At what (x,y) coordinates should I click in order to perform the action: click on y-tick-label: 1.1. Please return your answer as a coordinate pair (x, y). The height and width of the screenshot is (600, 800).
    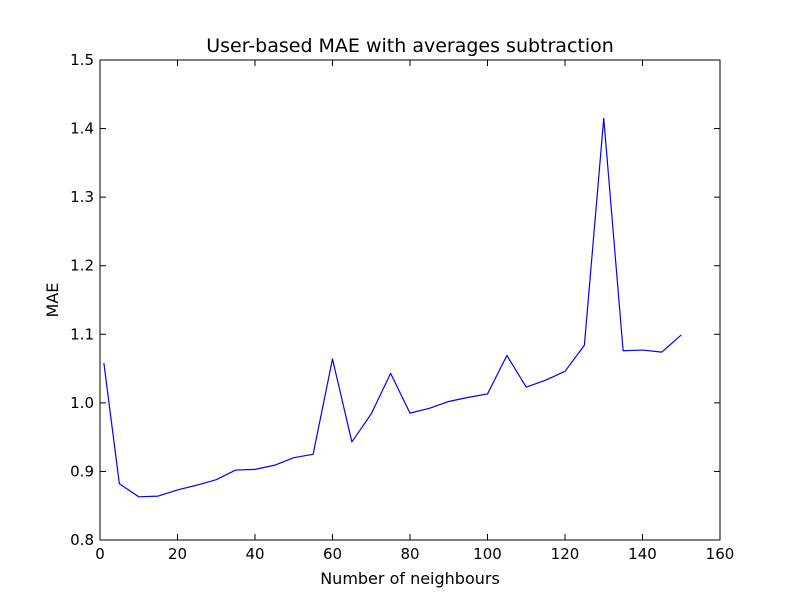
    Looking at the image, I should click on (82, 334).